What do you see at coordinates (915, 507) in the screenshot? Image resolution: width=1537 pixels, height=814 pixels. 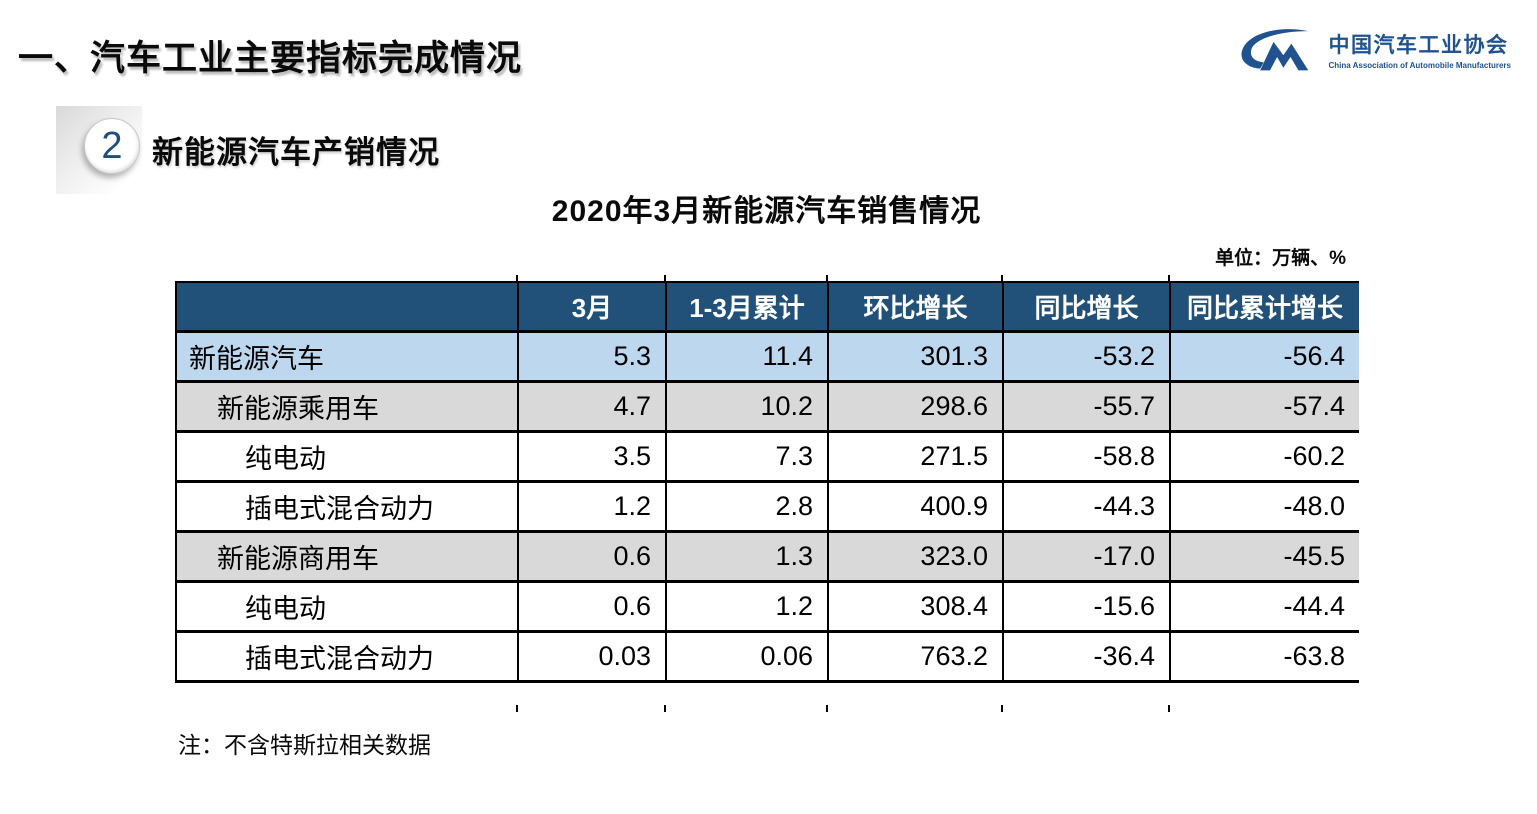 I see `value-cell: 400.9` at bounding box center [915, 507].